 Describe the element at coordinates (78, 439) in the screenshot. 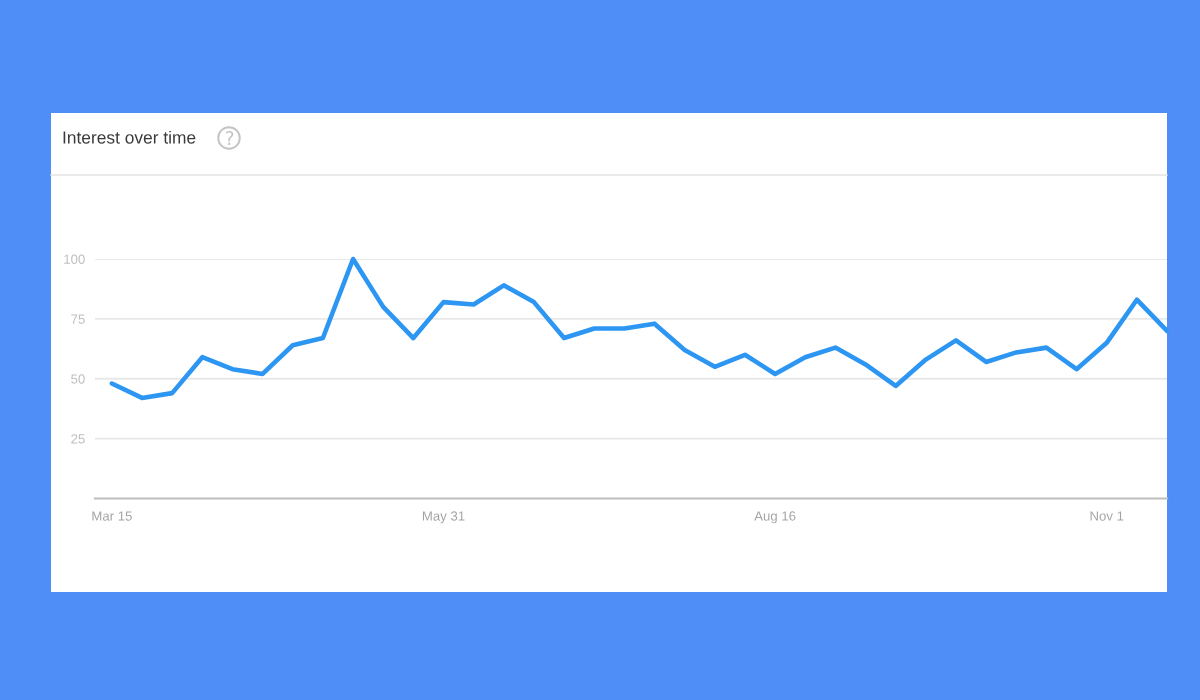

I see `y-tick-label: 25` at that location.